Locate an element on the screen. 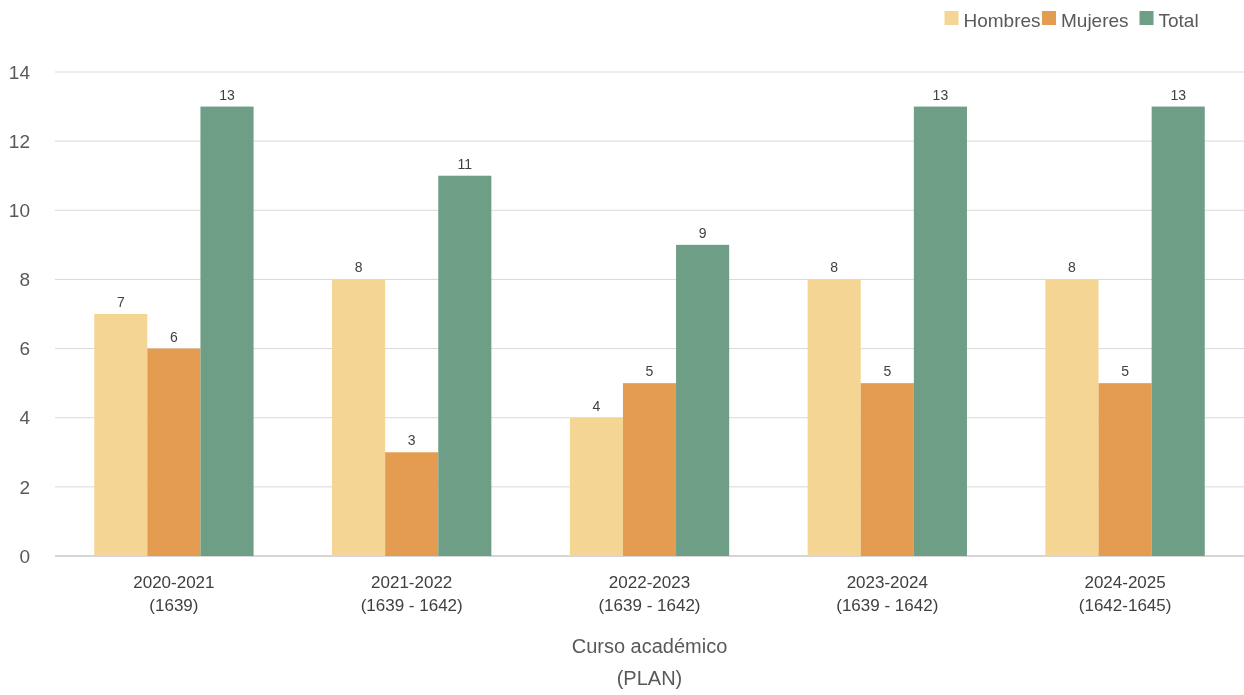  y-tick-label: 8 is located at coordinates (24, 280).